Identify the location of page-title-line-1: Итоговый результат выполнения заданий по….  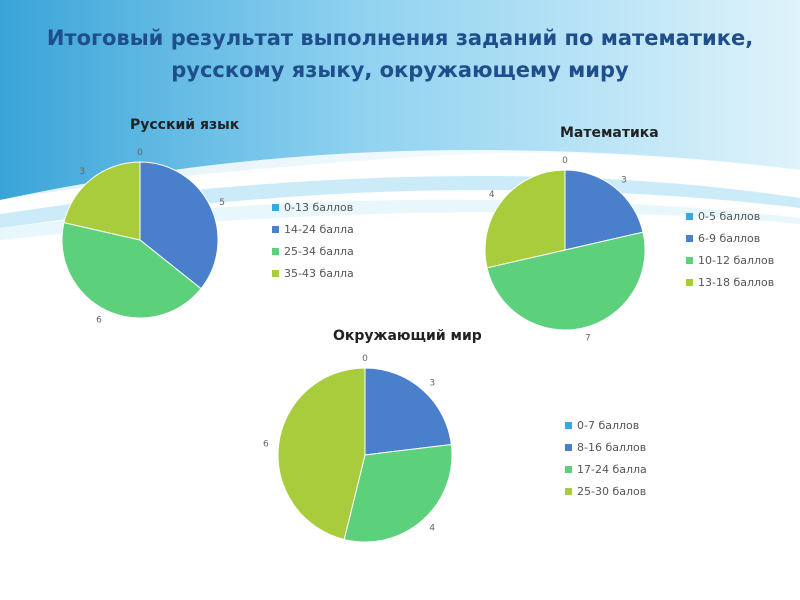
(400, 38).